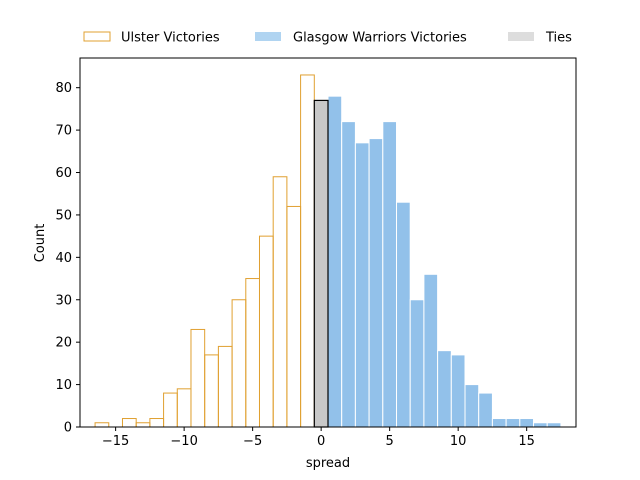  What do you see at coordinates (521, 36) in the screenshot?
I see `legend-swatch-ties` at bounding box center [521, 36].